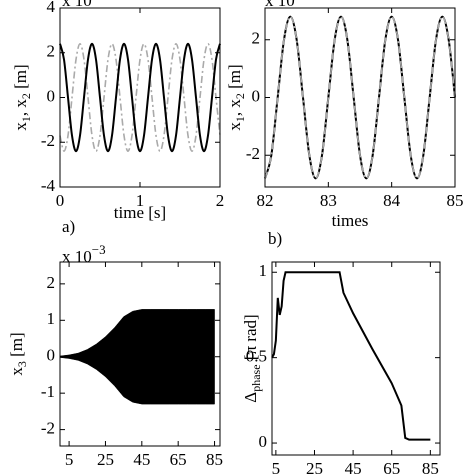 Image resolution: width=474 pixels, height=474 pixels. I want to click on x-tick-label: 83, so click(328, 200).